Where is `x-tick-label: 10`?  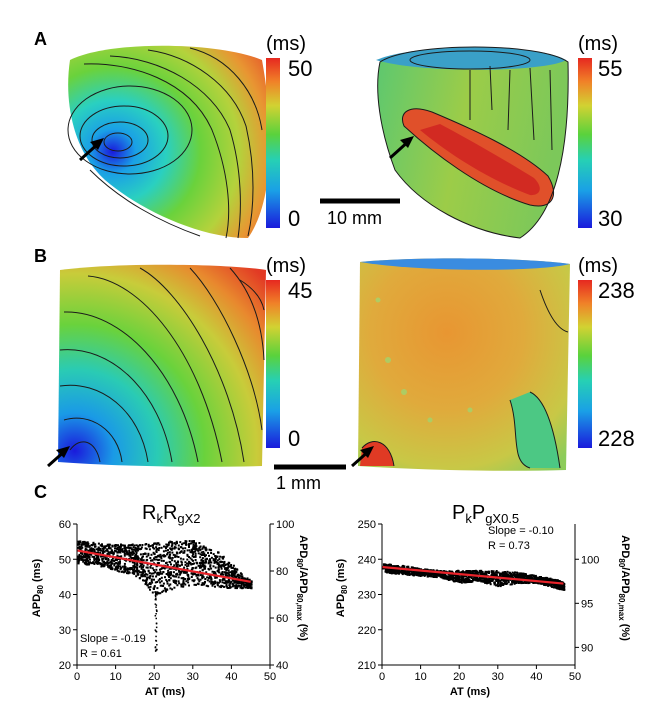
x-tick-label: 10 is located at coordinates (420, 677).